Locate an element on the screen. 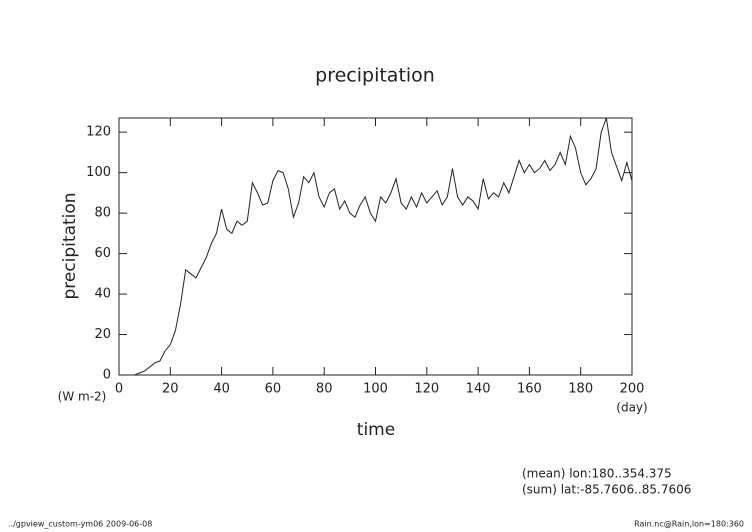 The width and height of the screenshot is (752, 532). x-tick-label: 80 is located at coordinates (324, 389).